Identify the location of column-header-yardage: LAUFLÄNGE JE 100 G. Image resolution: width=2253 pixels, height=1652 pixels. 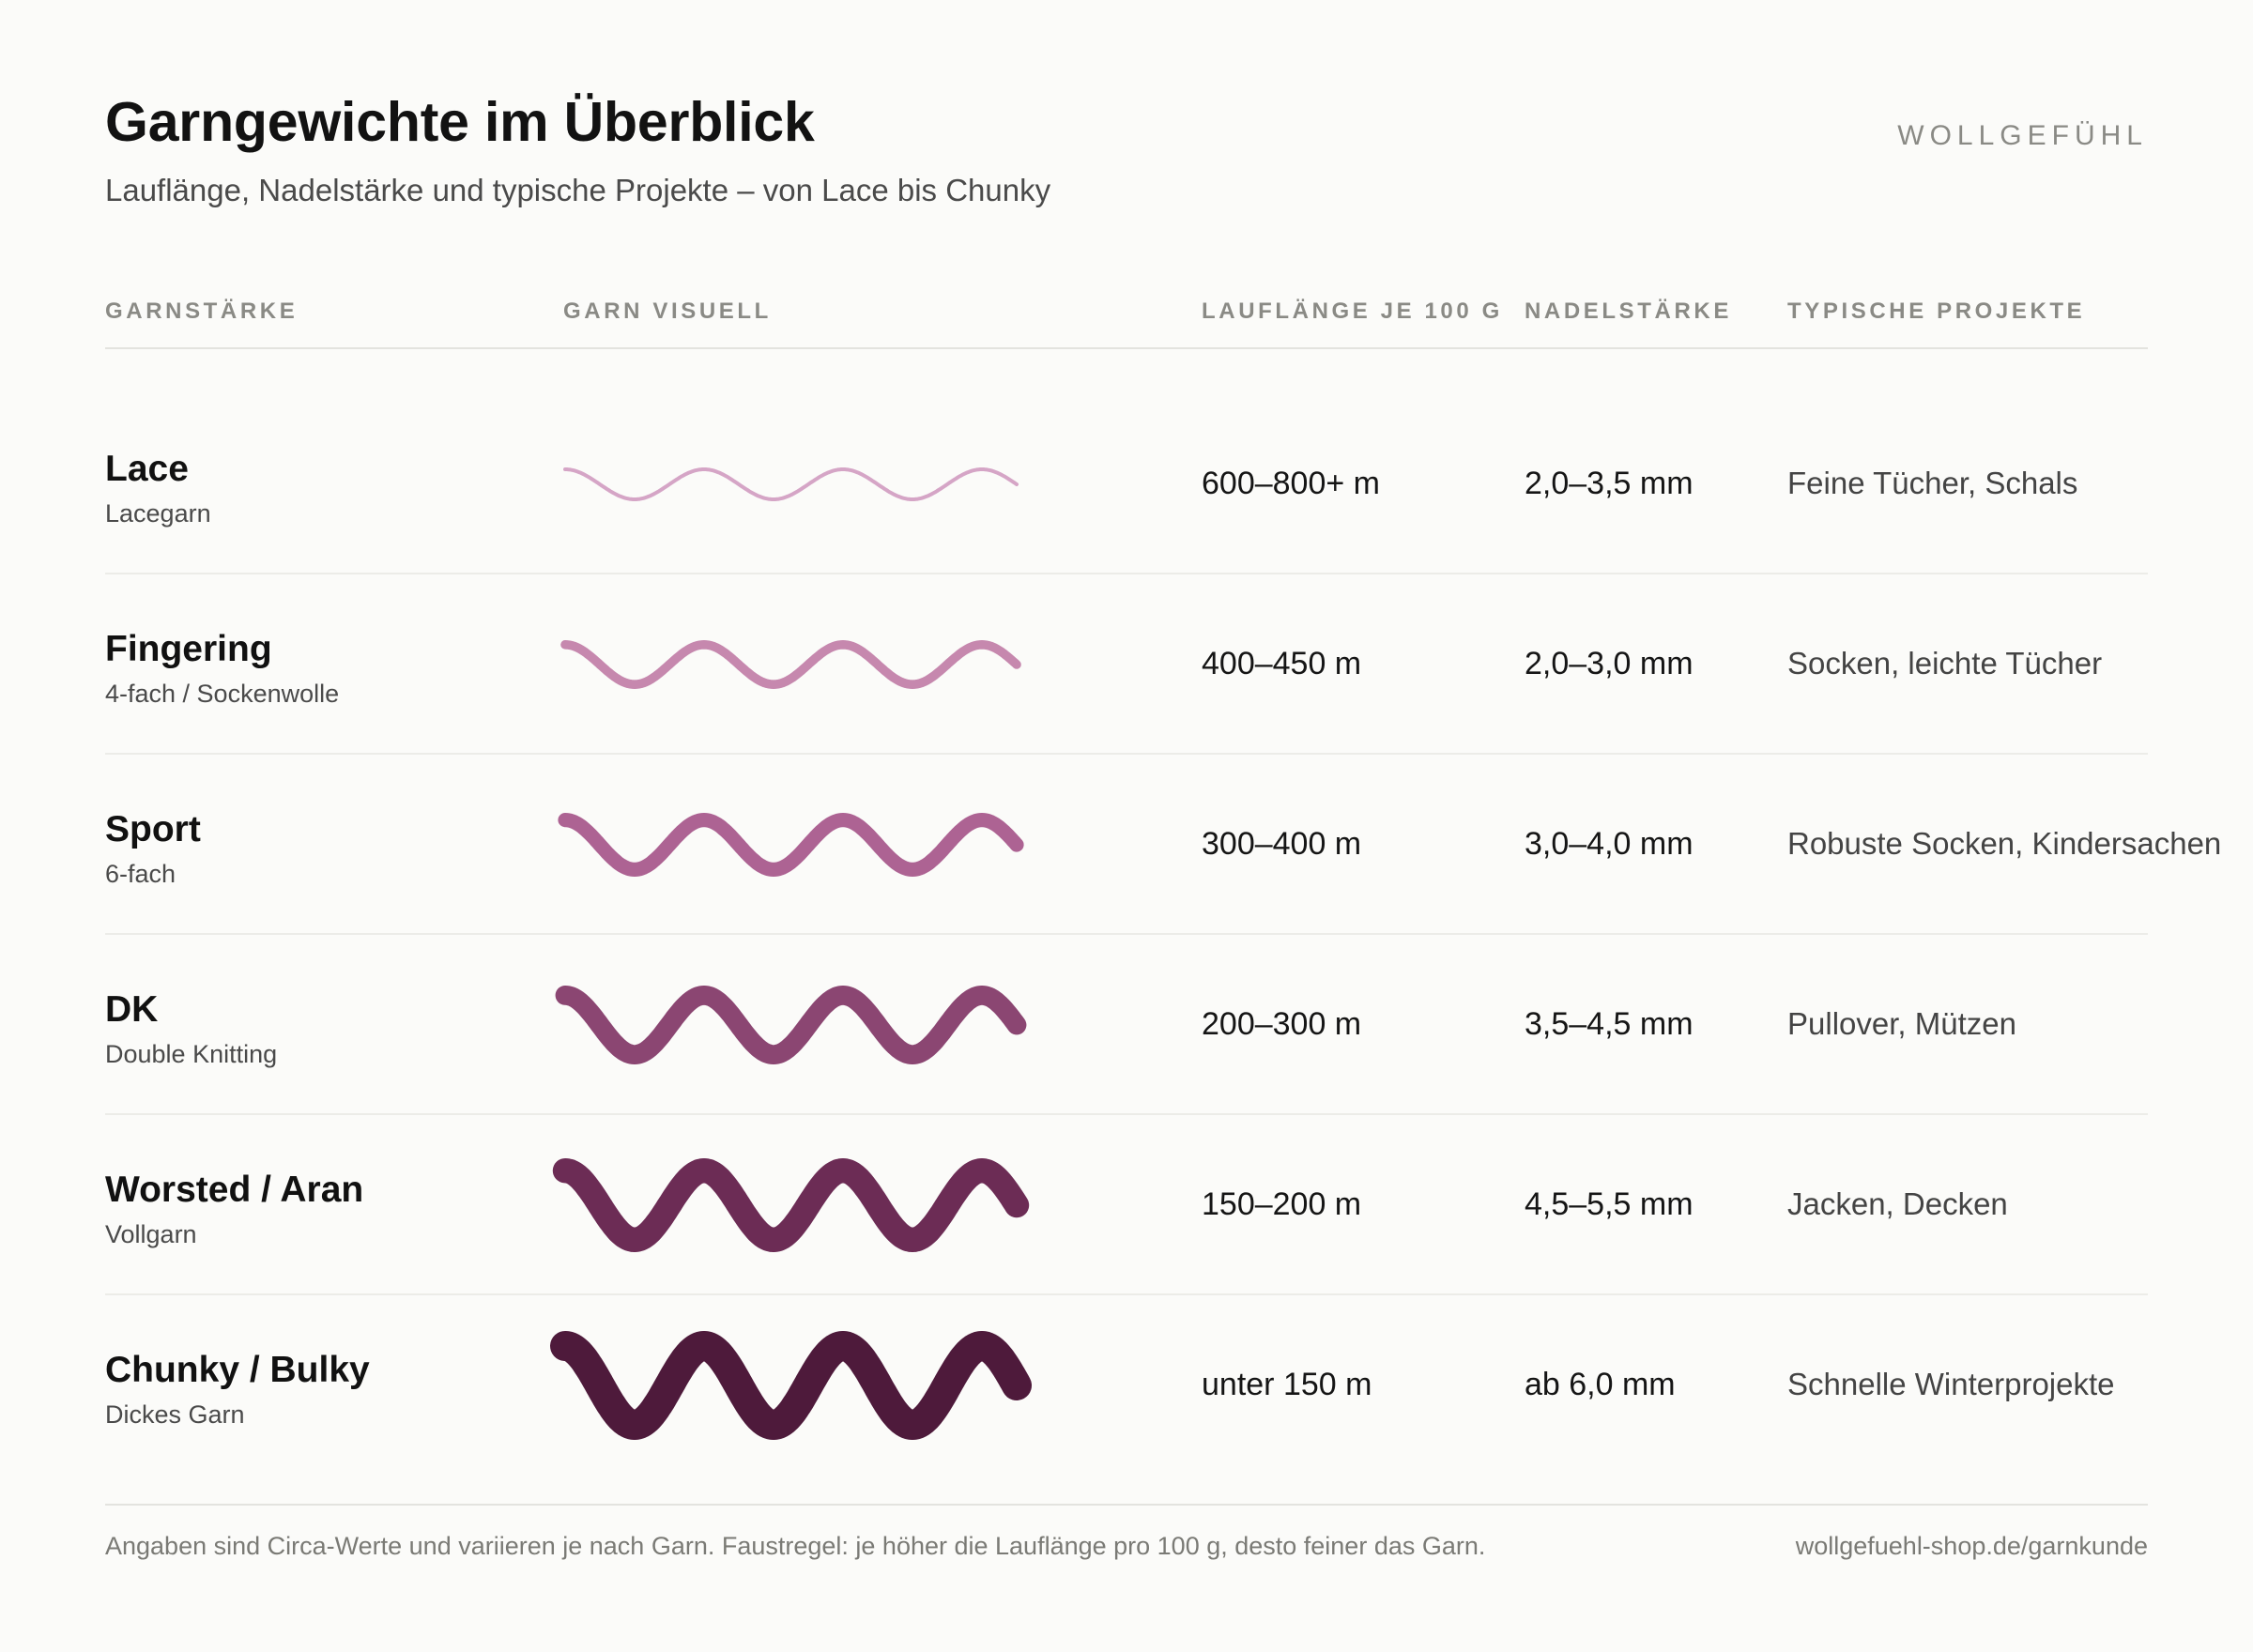
(1353, 311).